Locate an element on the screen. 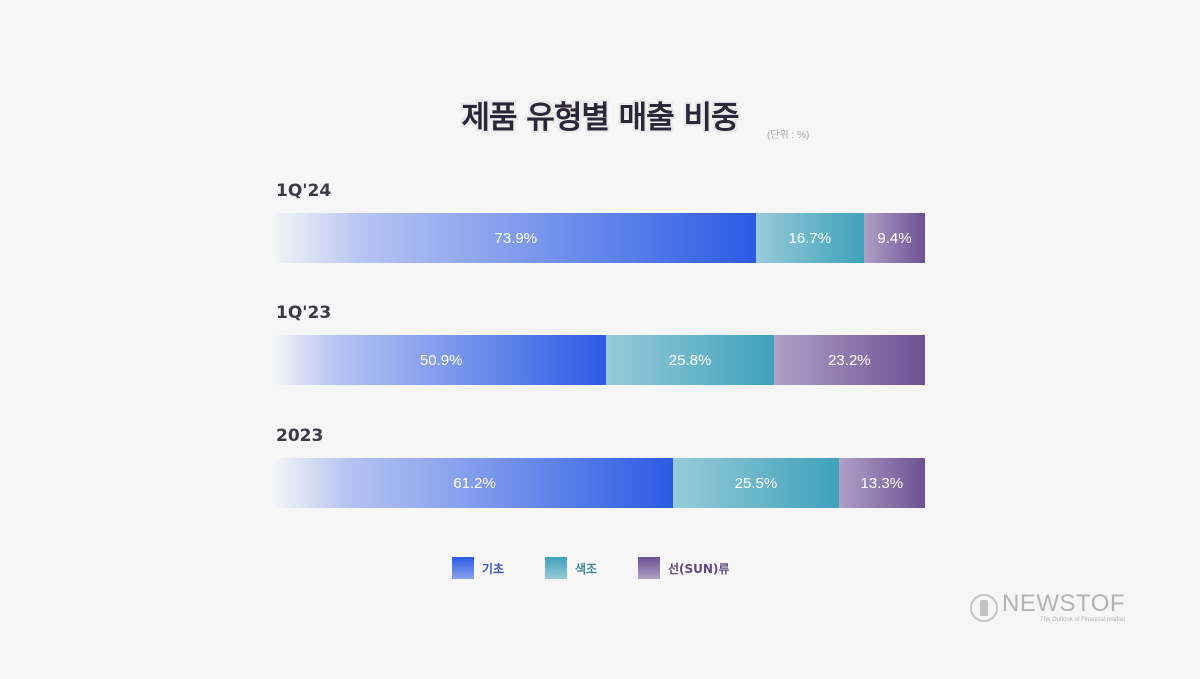 The height and width of the screenshot is (679, 1200). segment-value: 61.2% is located at coordinates (474, 483).